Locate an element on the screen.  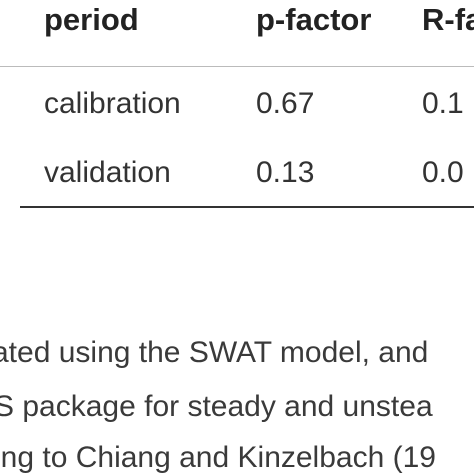
paragraph-line-3: ing to Chiang and Kinzelbach (19 is located at coordinates (218, 457).